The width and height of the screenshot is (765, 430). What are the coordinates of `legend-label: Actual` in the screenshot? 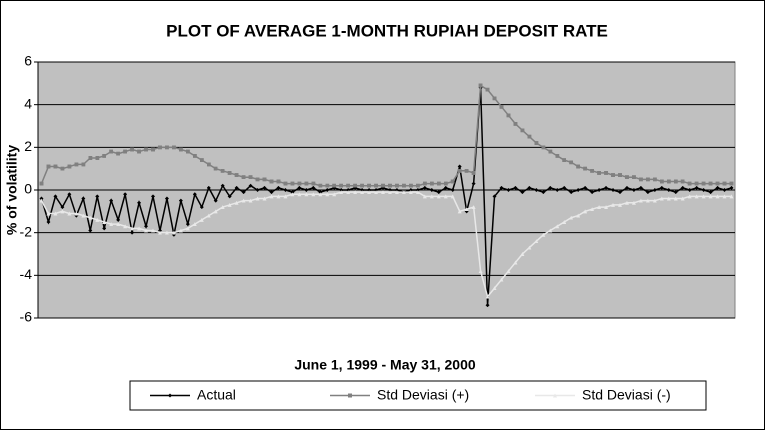 It's located at (216, 395).